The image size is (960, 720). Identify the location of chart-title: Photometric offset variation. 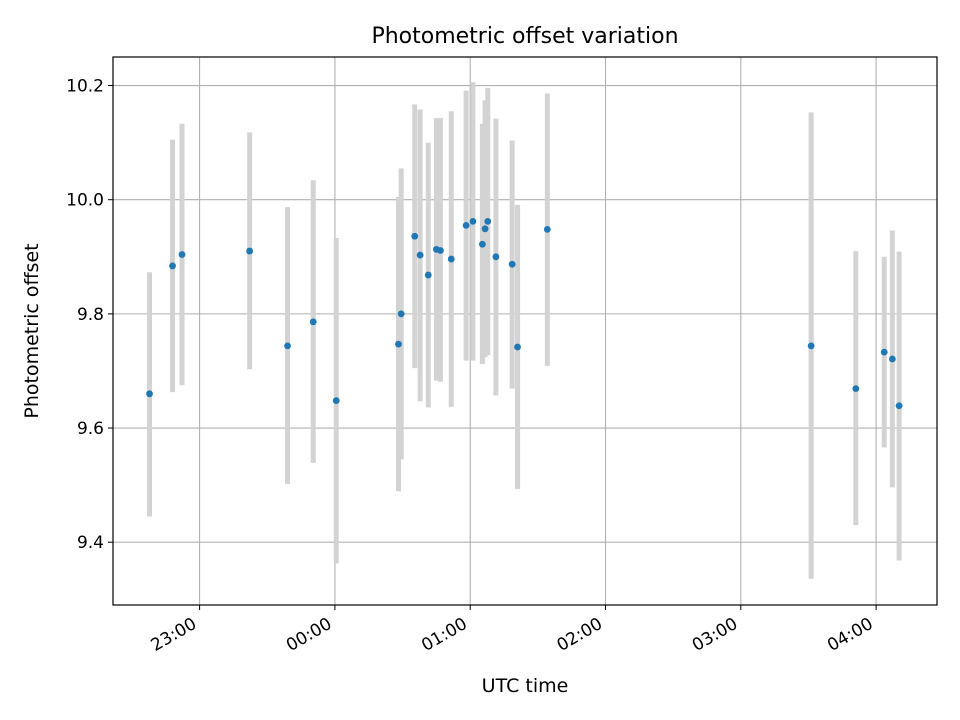
(524, 36).